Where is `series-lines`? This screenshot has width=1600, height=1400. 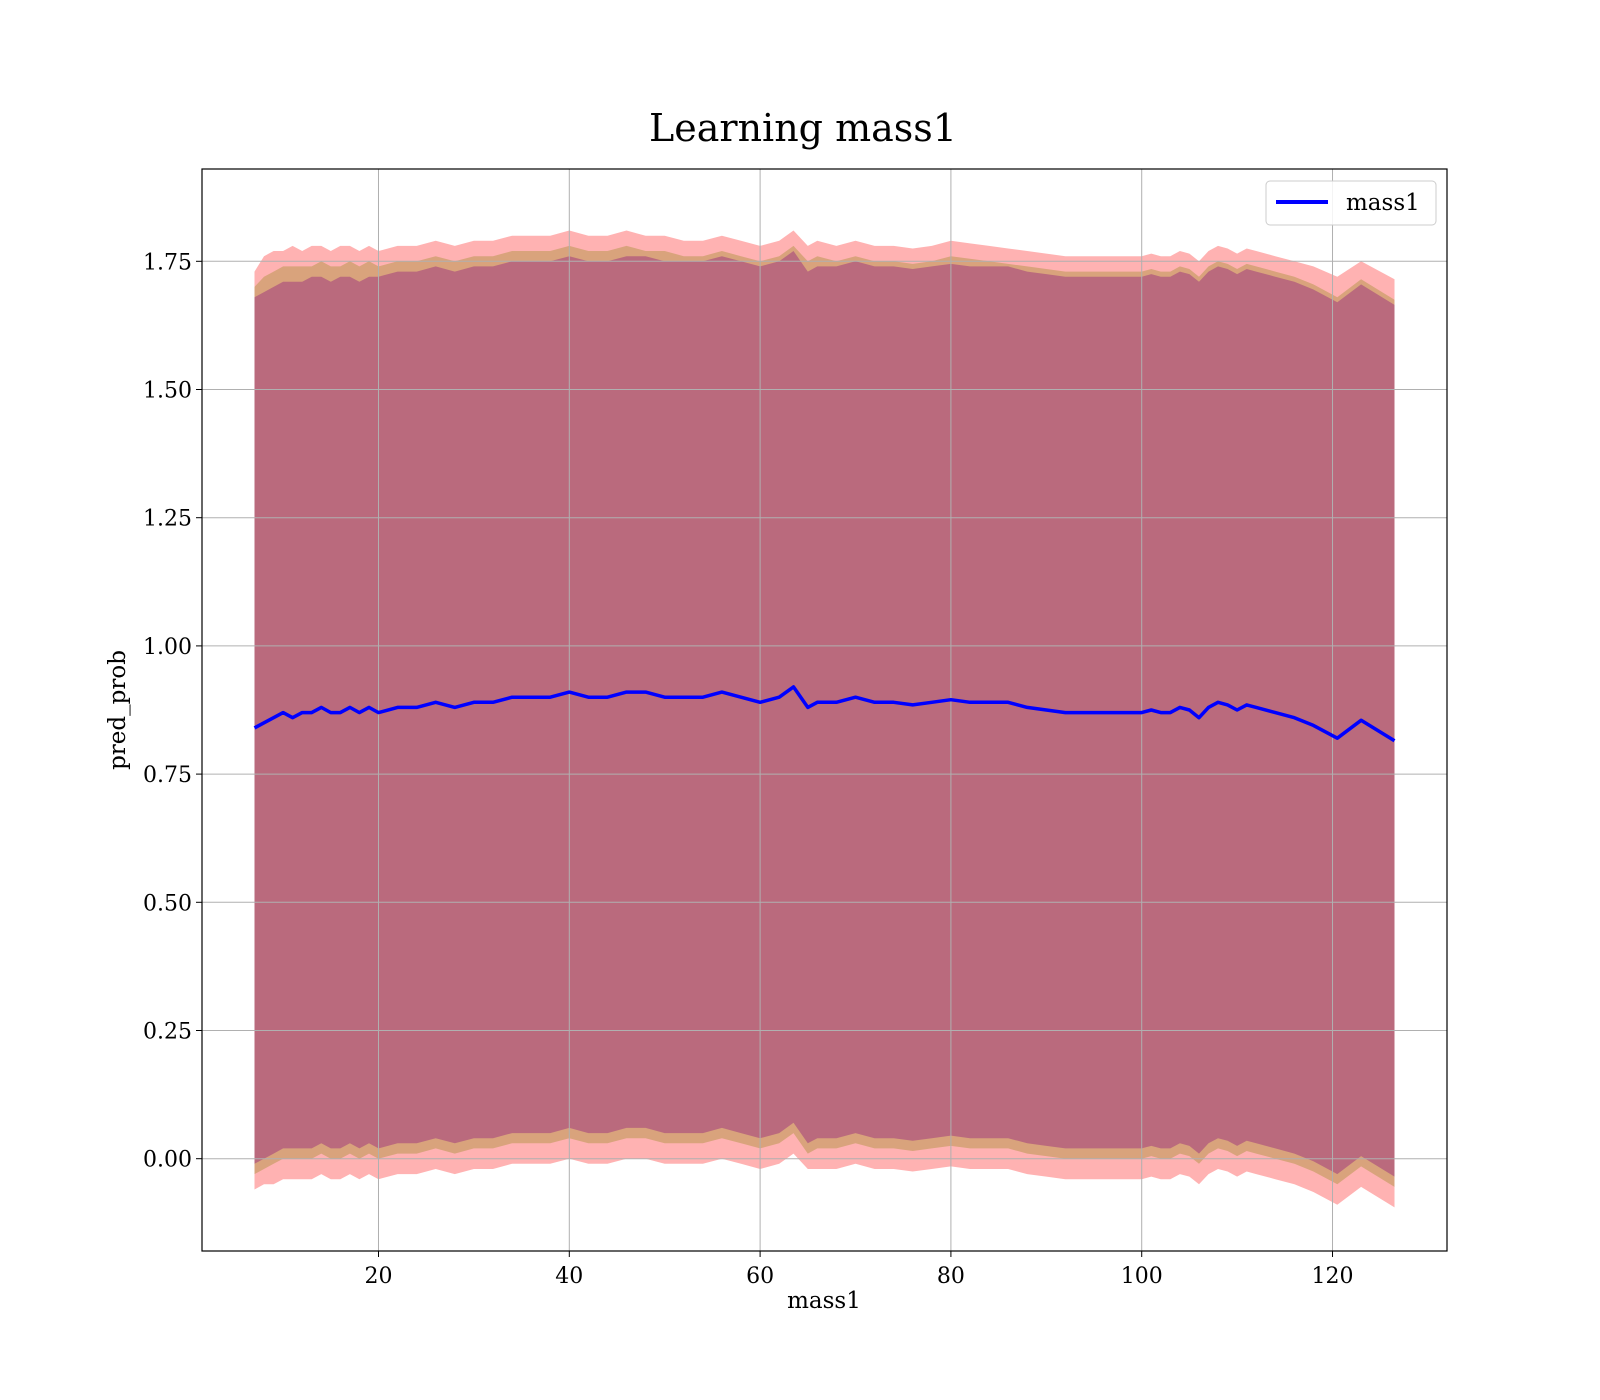 series-lines is located at coordinates (824, 714).